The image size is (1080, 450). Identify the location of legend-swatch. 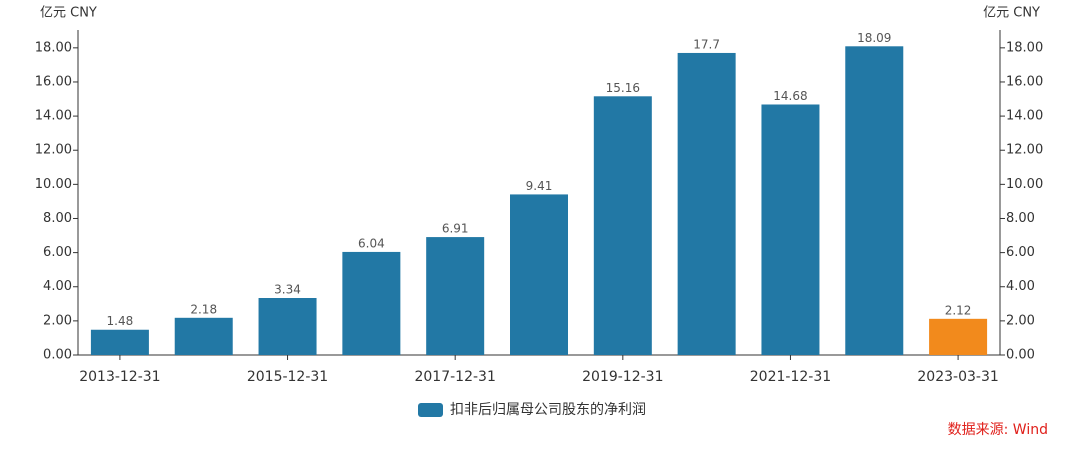
(430, 410).